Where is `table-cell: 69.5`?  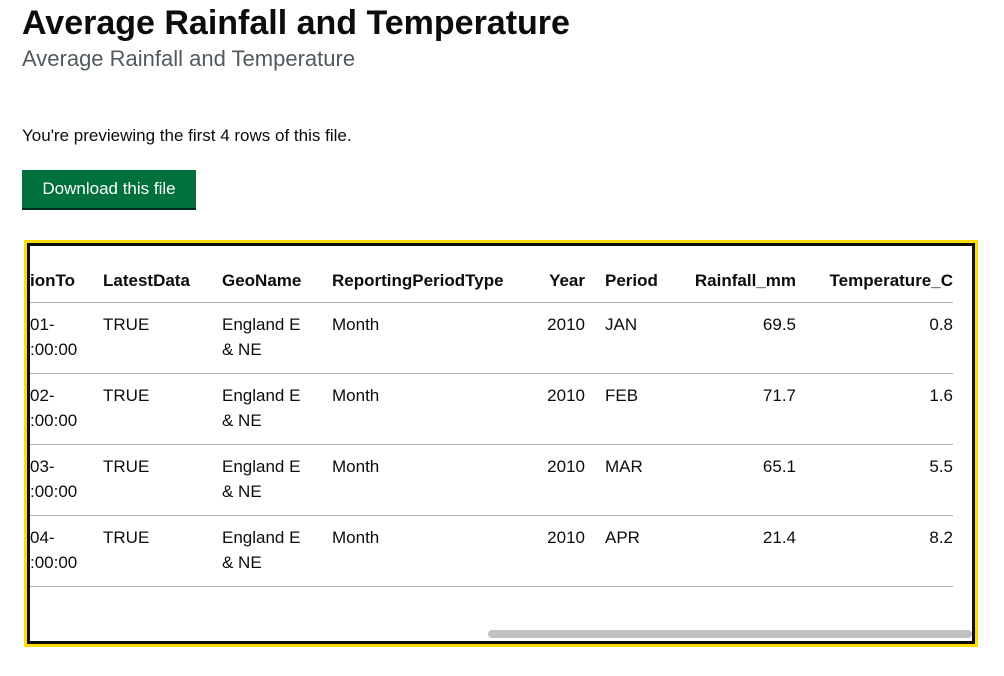
table-cell: 69.5 is located at coordinates (779, 324).